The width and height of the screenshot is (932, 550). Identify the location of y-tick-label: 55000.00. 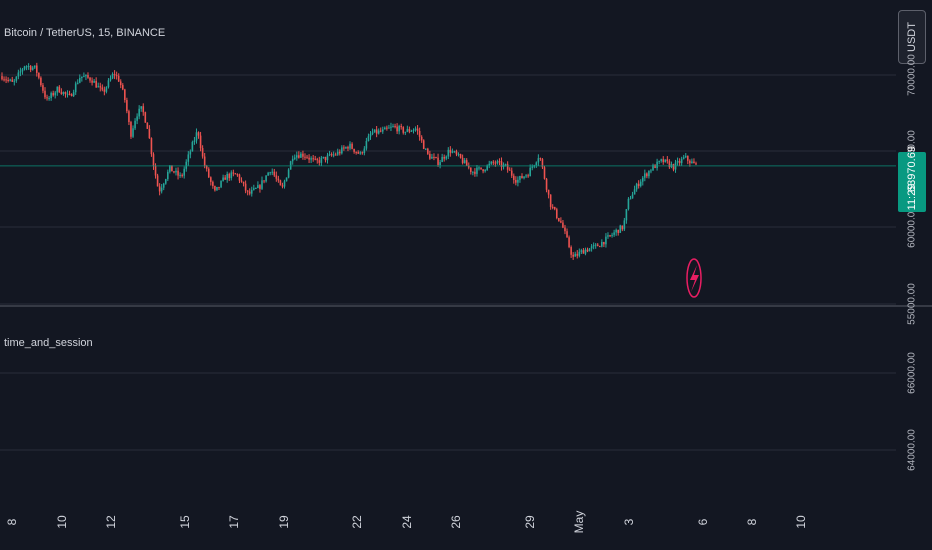
(912, 304).